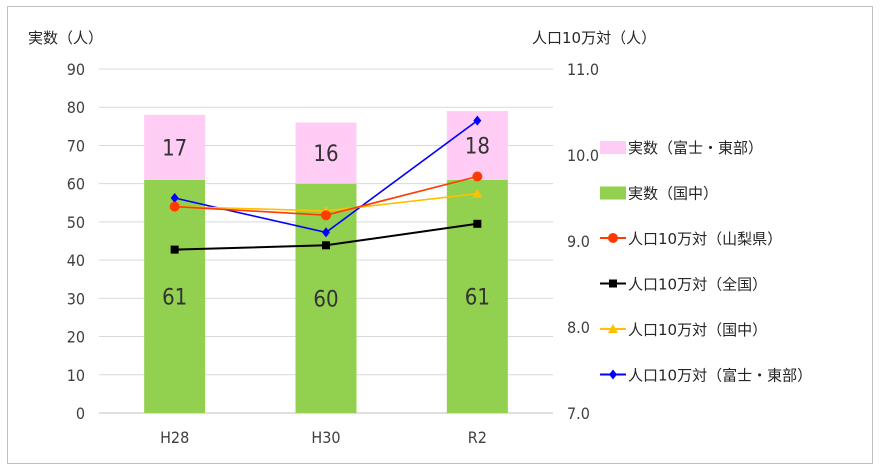 The height and width of the screenshot is (470, 881). I want to click on y-left-axis-title: 実数（人）, so click(65, 38).